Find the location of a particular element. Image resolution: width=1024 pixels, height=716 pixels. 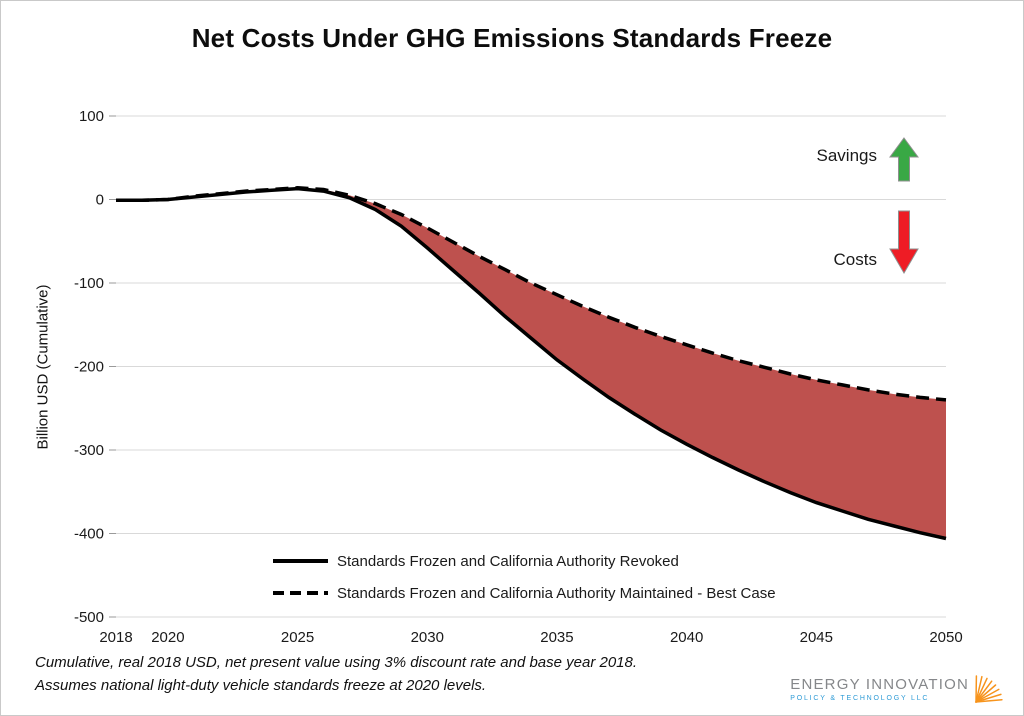

savings-label: Savings is located at coordinates (847, 155).